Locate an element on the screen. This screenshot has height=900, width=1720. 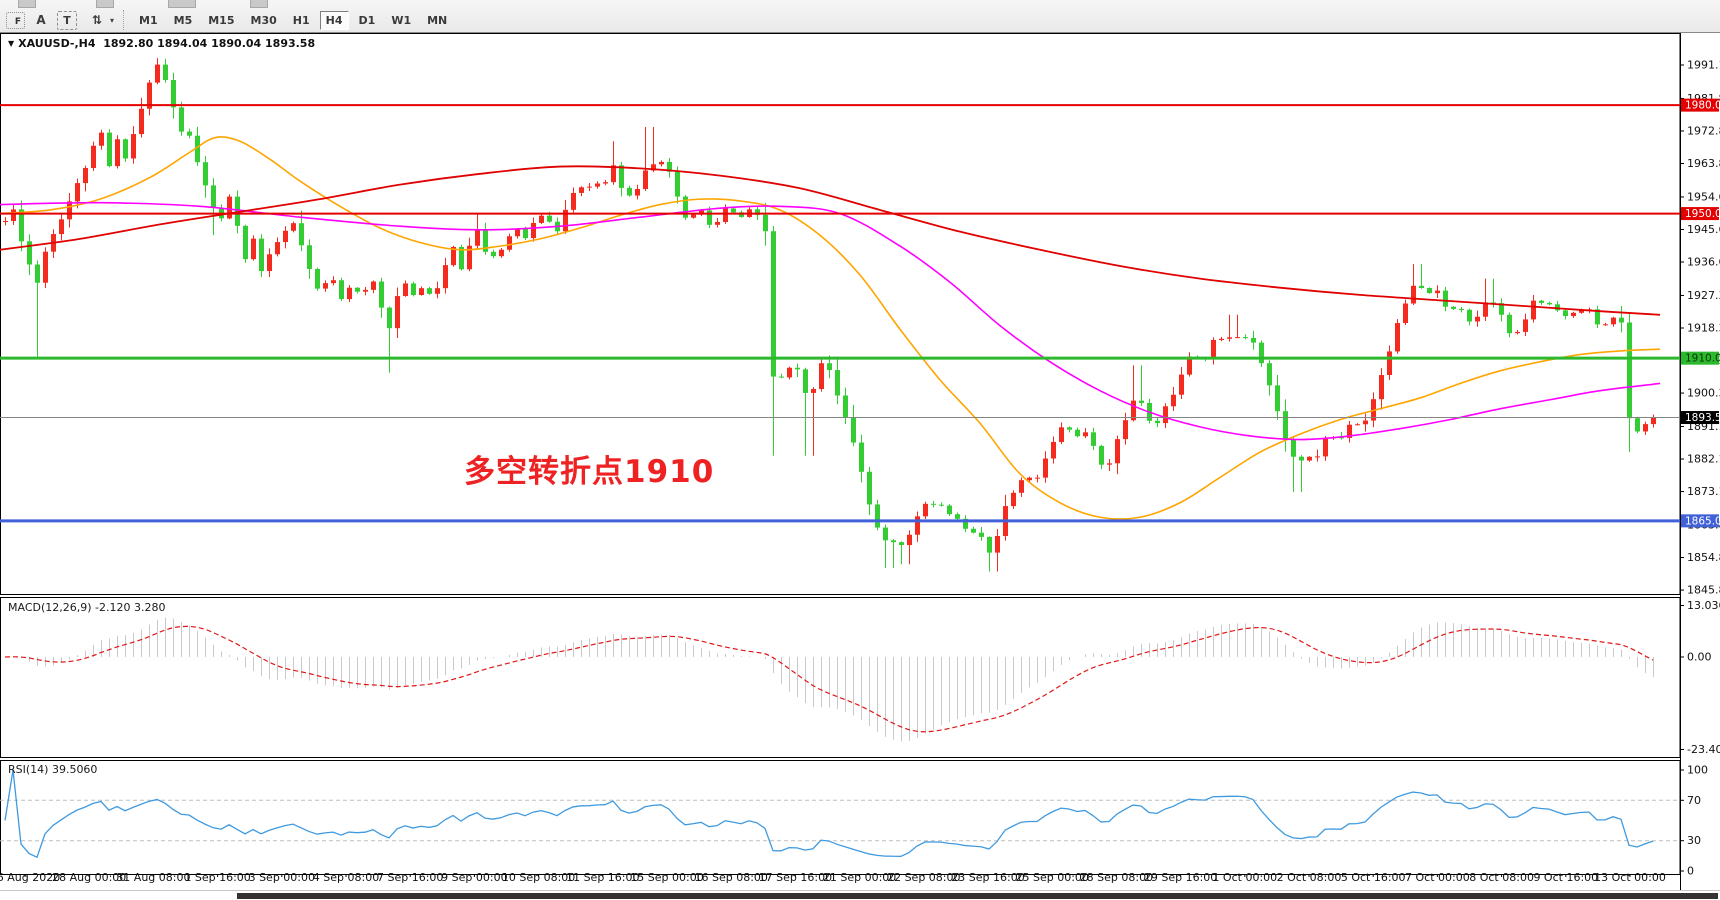
price-tick-label: 1845.85 is located at coordinates (1703, 590).